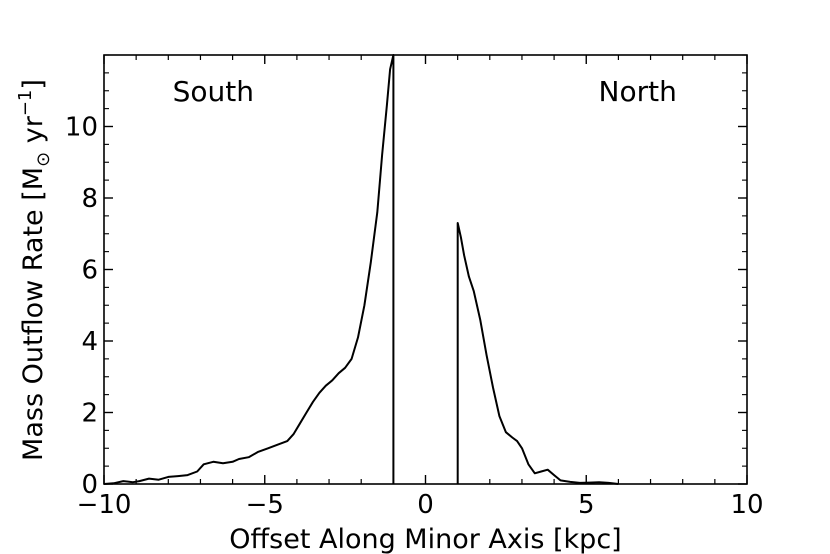  Describe the element at coordinates (89, 485) in the screenshot. I see `y-tick-label: 0` at that location.